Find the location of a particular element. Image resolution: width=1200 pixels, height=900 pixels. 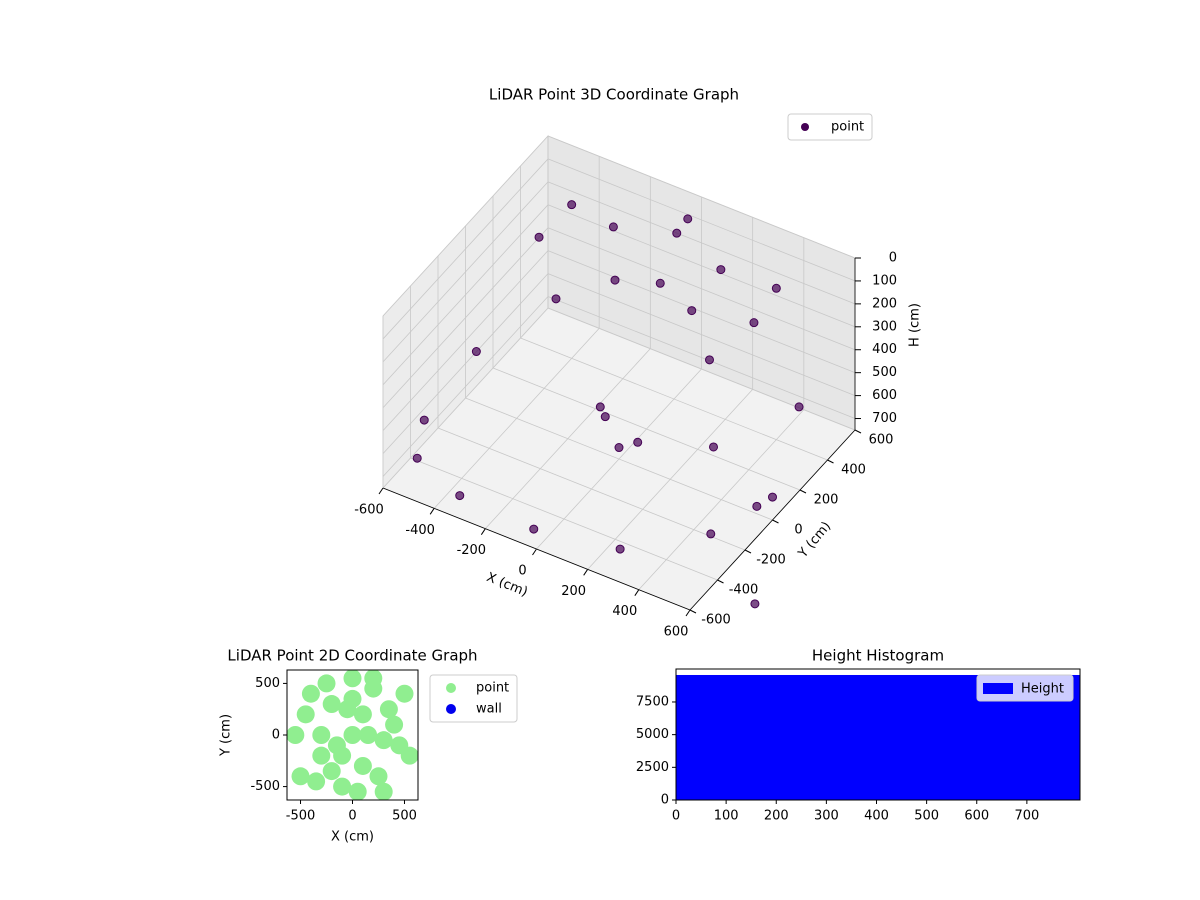

z-tick-label: 700 is located at coordinates (884, 418).